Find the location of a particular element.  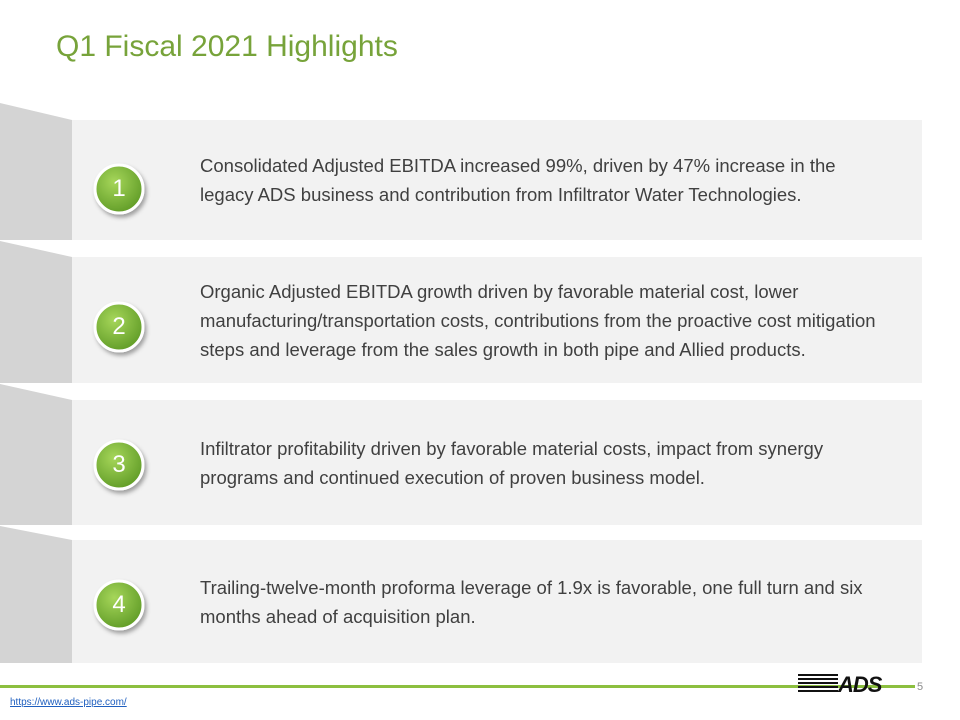

slide-title: Q1 Fiscal 2021 Highlights is located at coordinates (227, 46).